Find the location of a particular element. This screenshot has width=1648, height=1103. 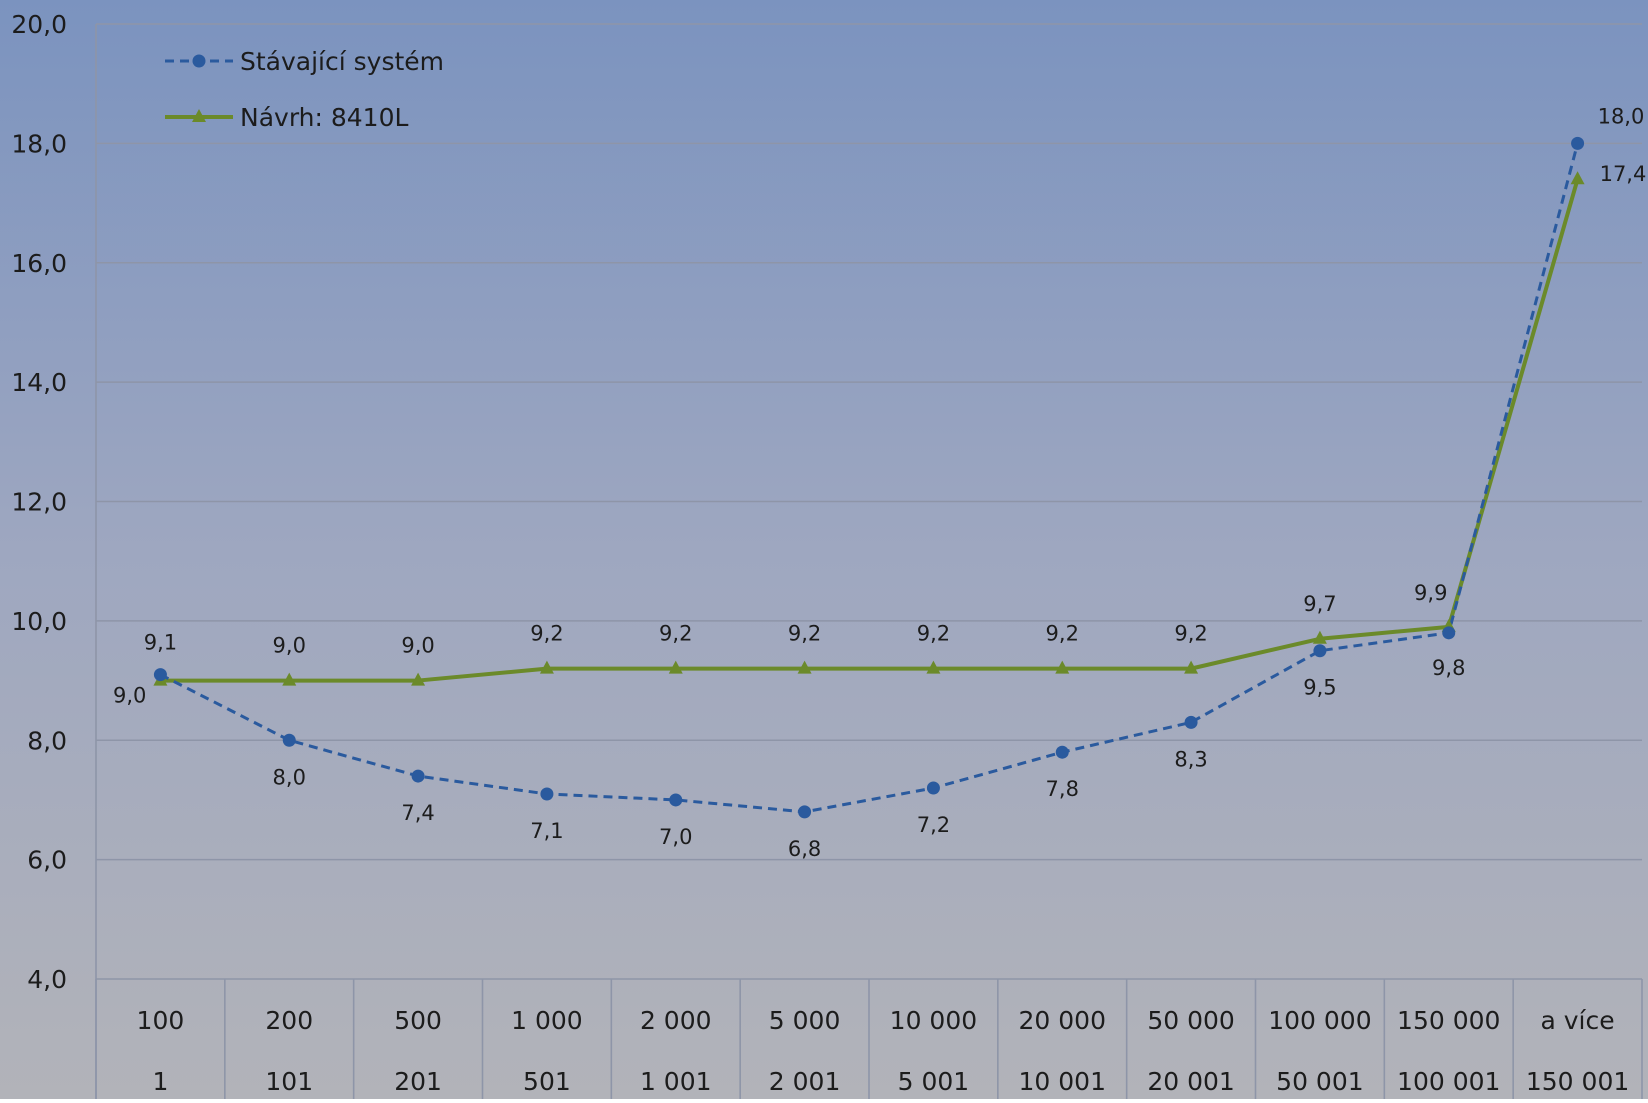

x-category-label-lower: 501 is located at coordinates (547, 1081).